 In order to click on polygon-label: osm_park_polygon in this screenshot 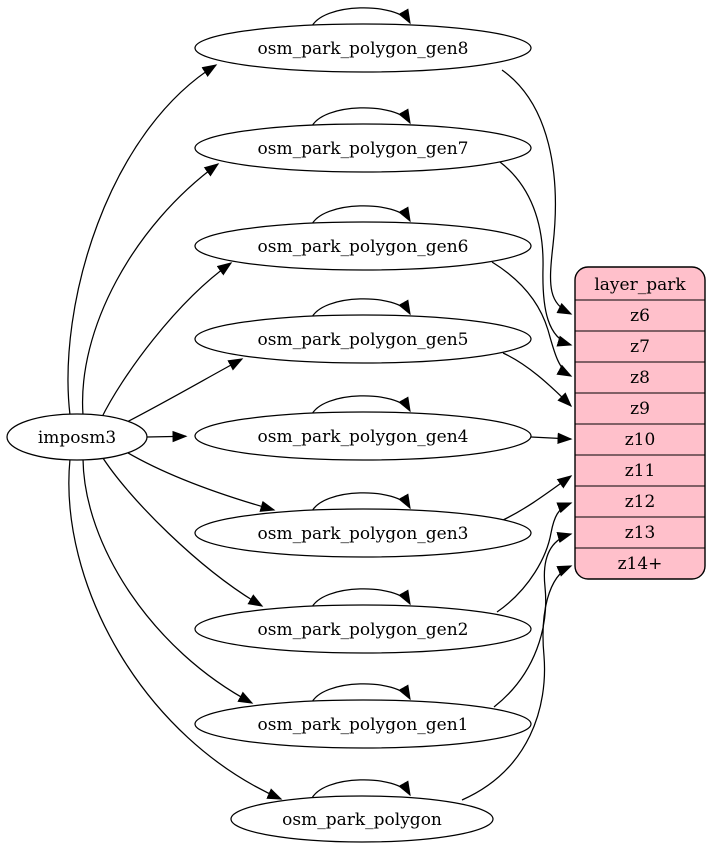, I will do `click(362, 820)`.